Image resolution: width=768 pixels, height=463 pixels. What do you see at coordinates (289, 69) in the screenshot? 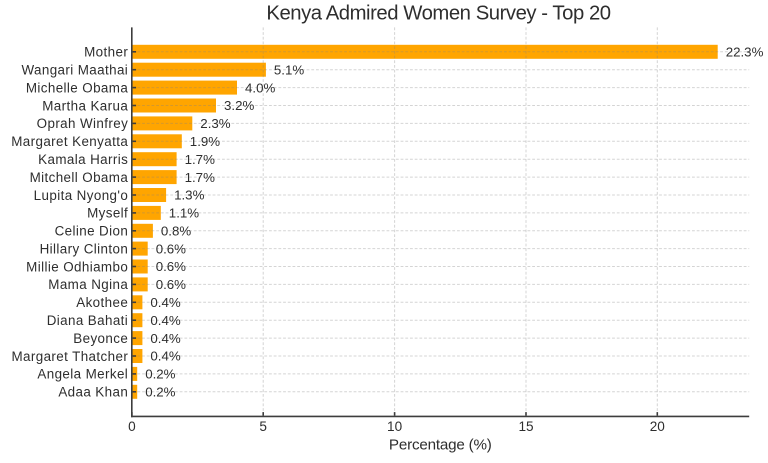
I see `svg-text: 5.1%` at bounding box center [289, 69].